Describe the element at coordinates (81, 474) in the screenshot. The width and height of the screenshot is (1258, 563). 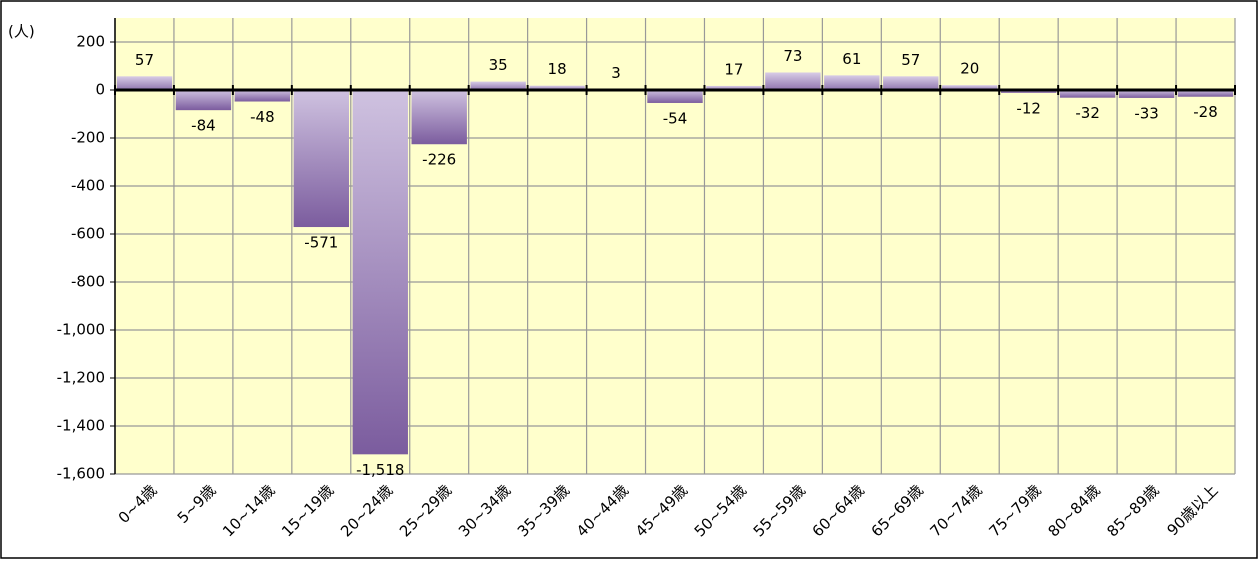
I see `y-tick-label: -1,600` at that location.